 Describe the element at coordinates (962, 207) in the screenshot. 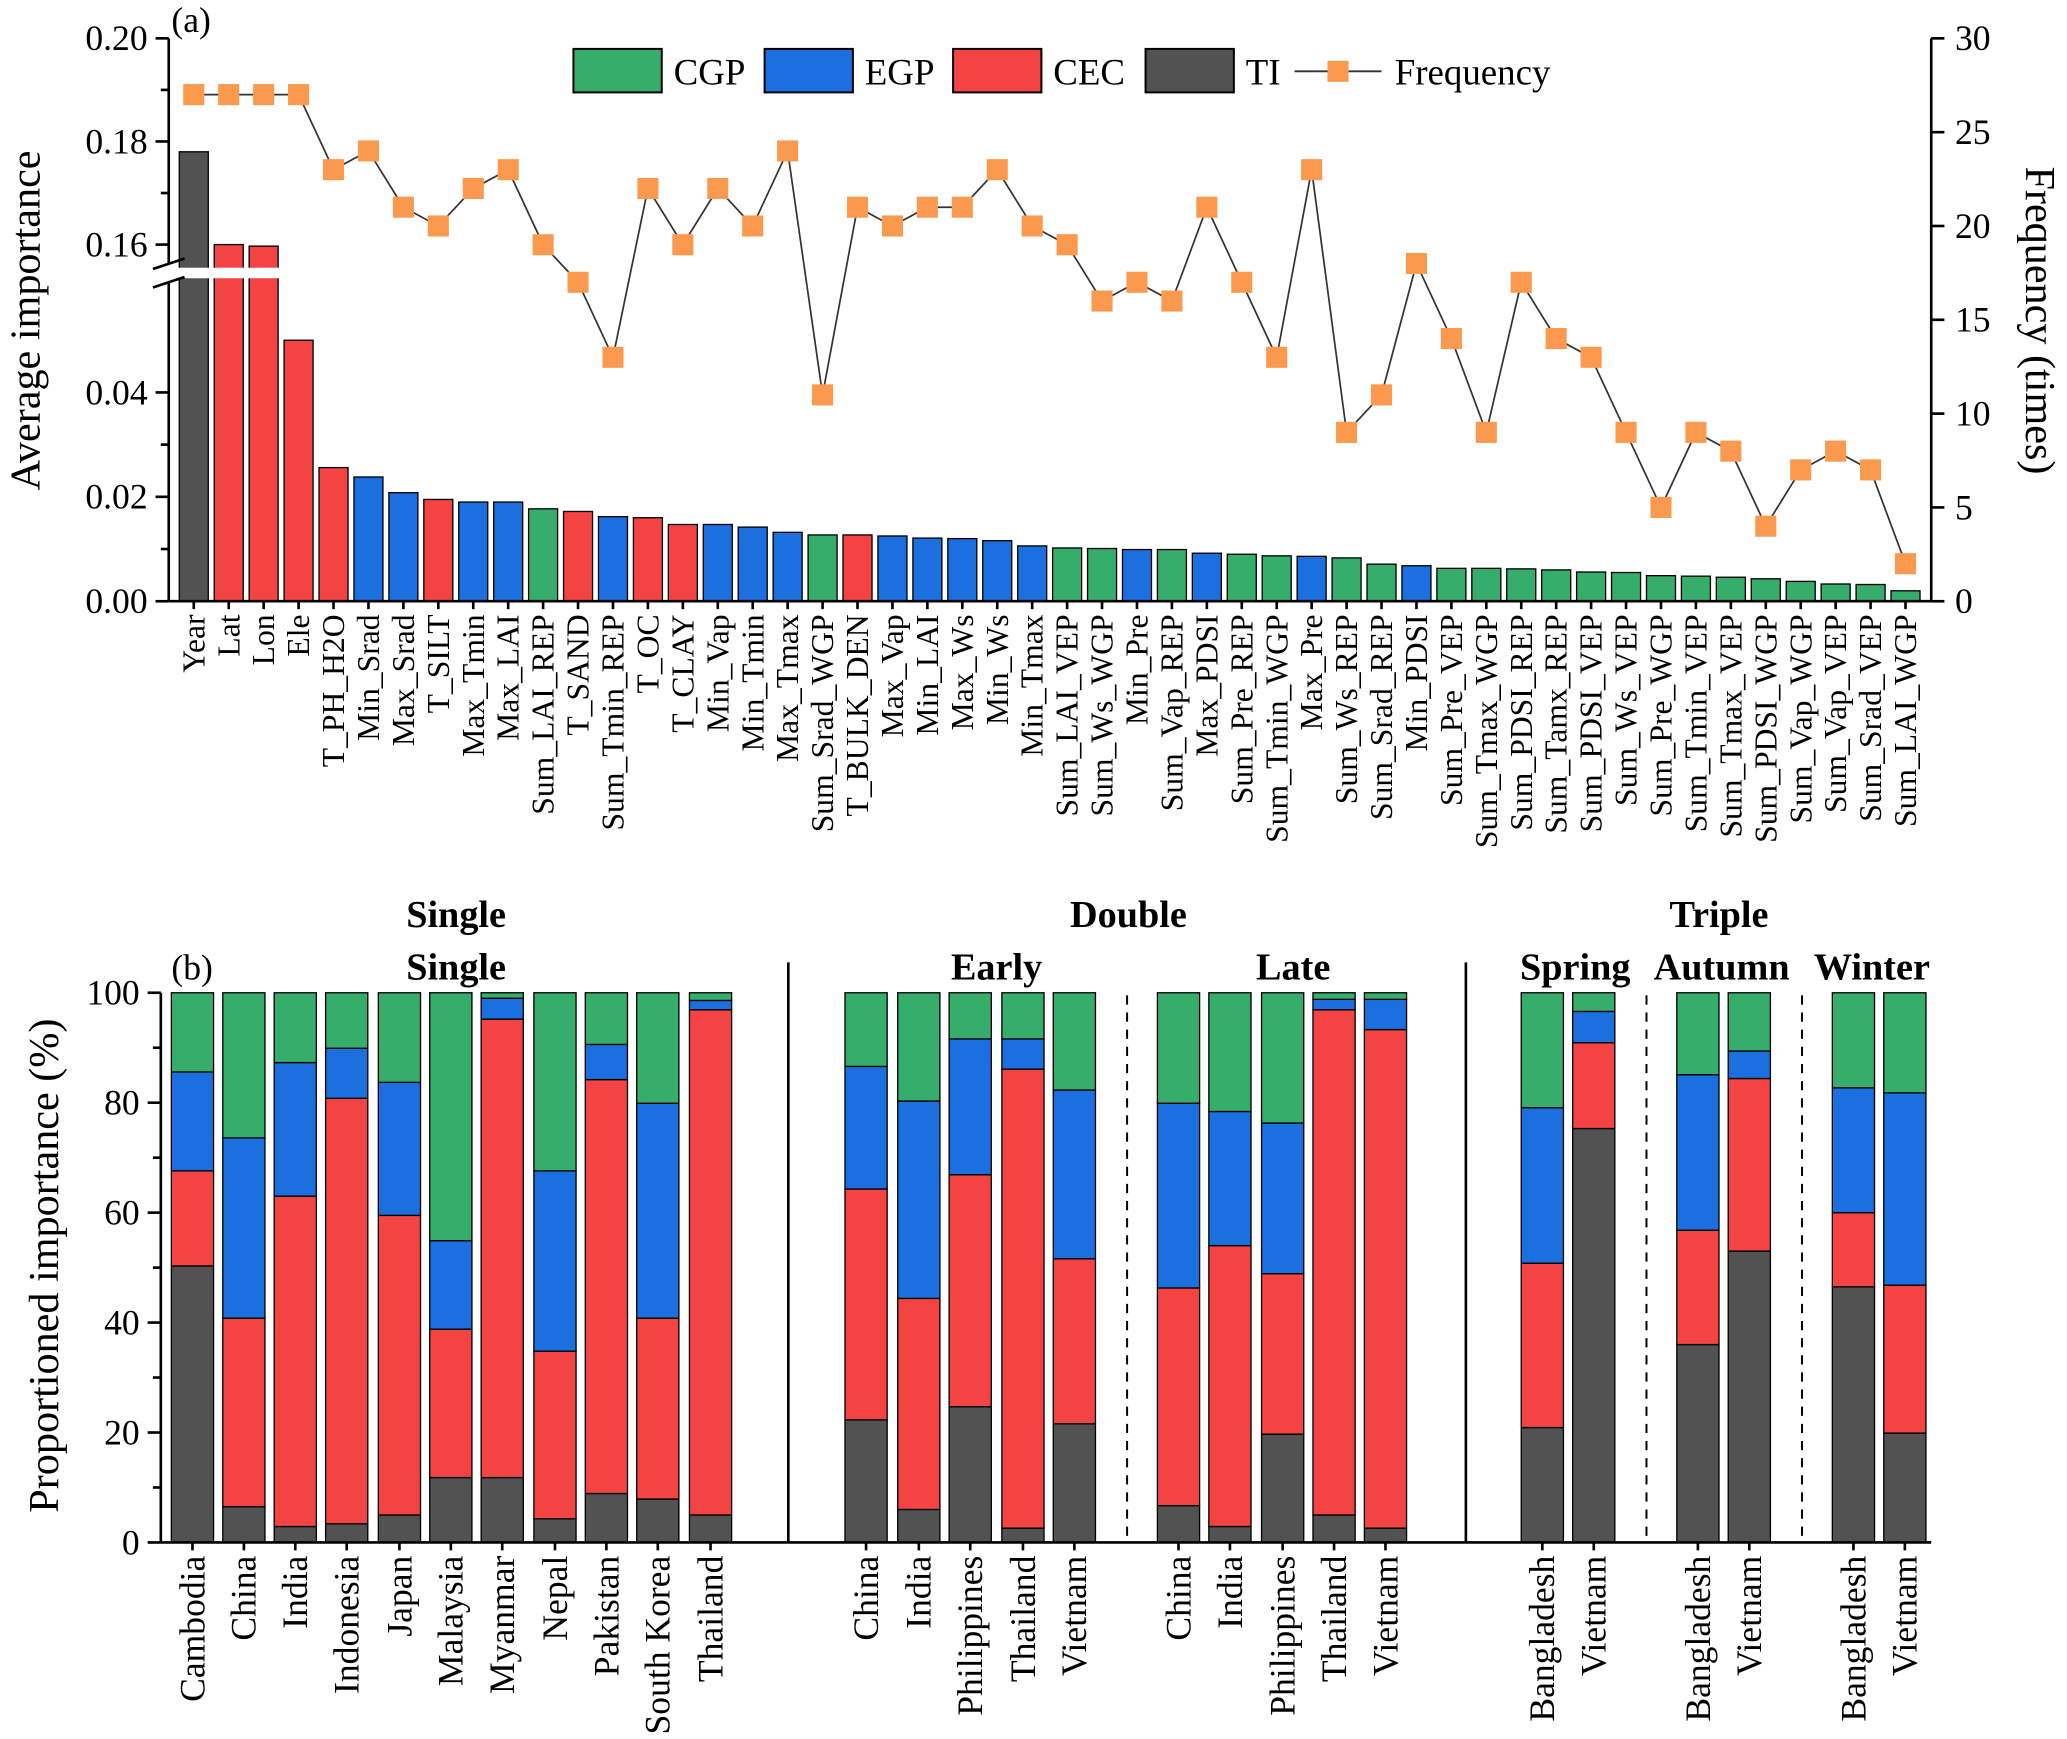

I see `frequency-point-Max_Ws` at that location.